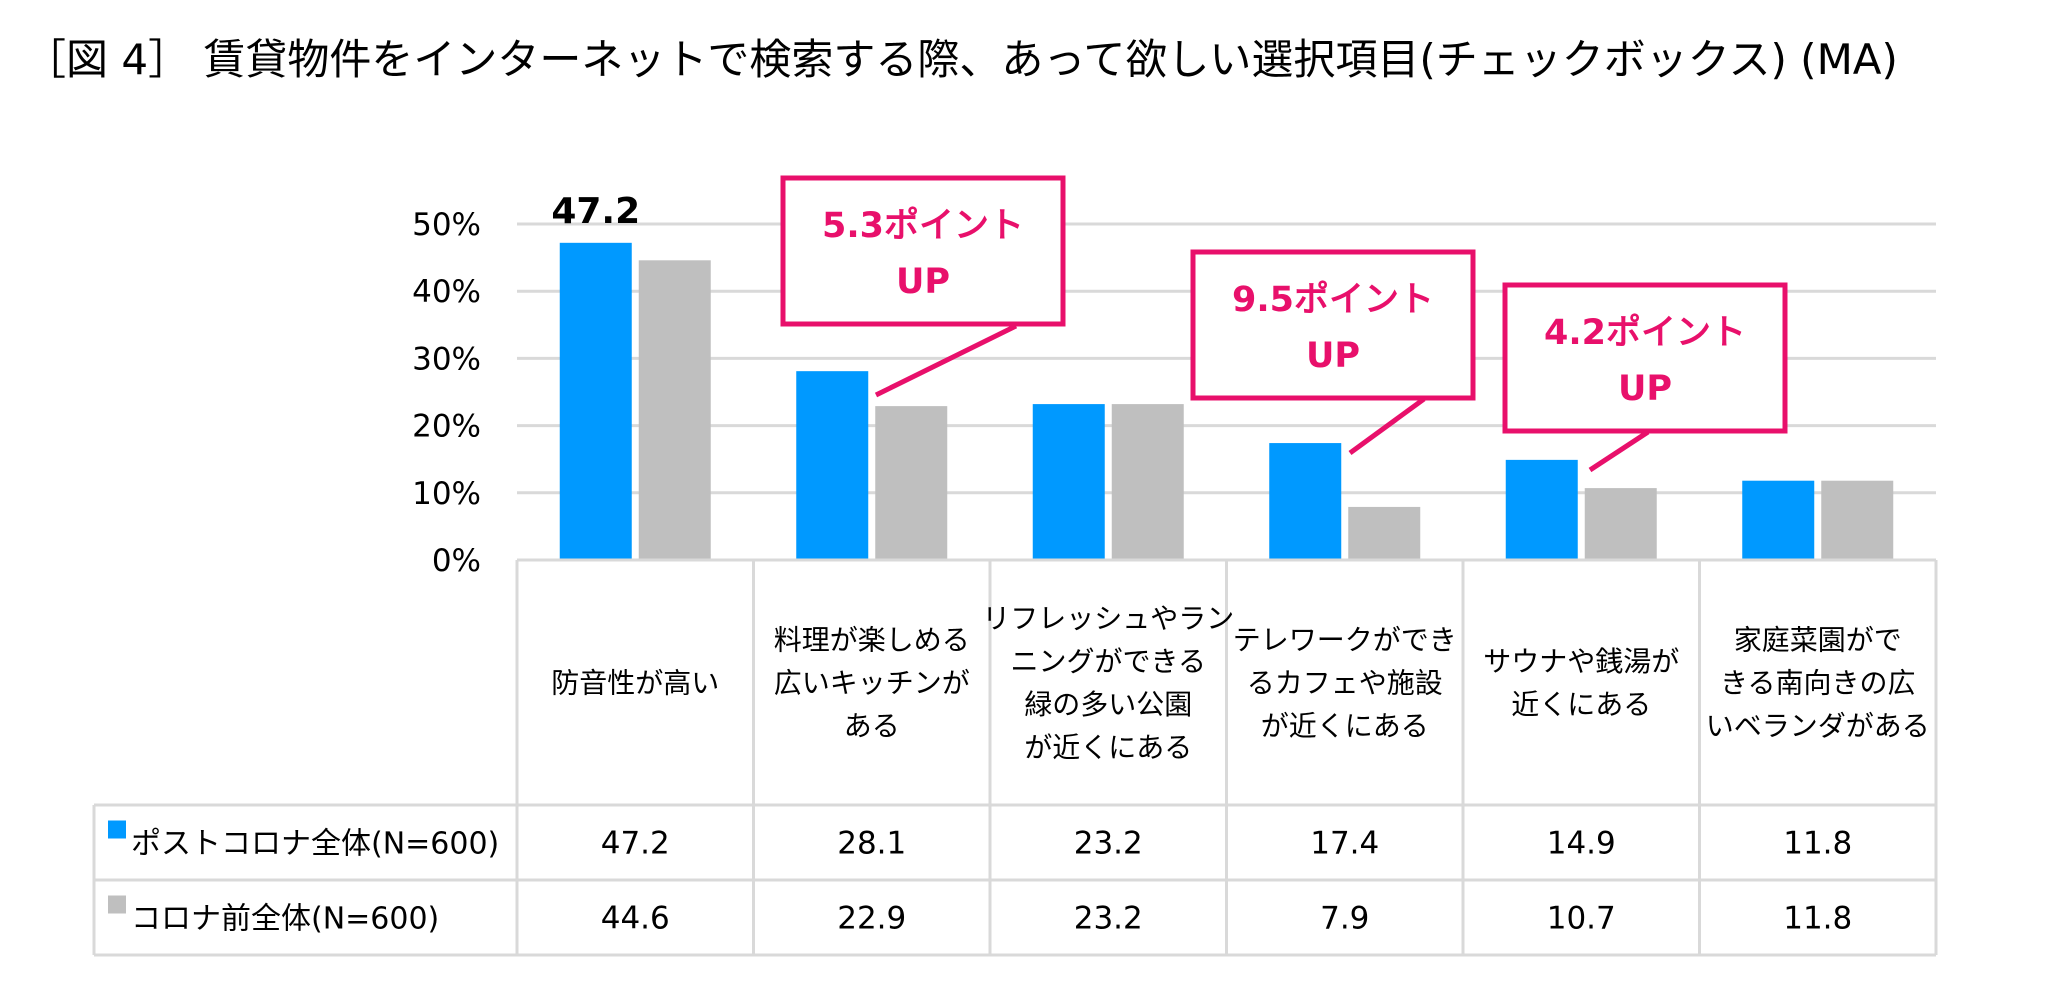 The height and width of the screenshot is (995, 2048). What do you see at coordinates (1818, 640) in the screenshot?
I see `category-label: 家庭菜園がで` at bounding box center [1818, 640].